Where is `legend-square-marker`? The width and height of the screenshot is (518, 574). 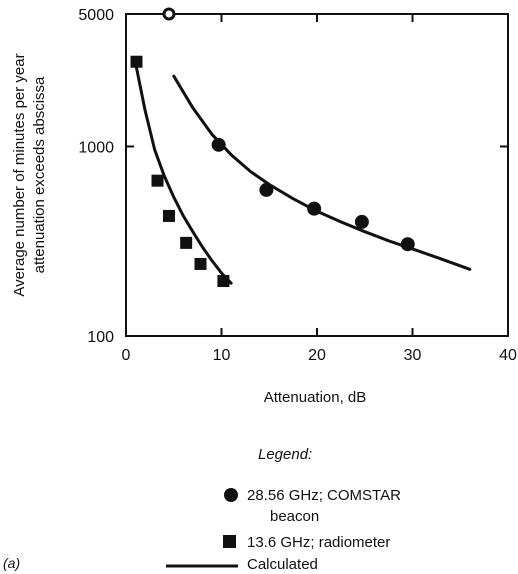 legend-square-marker is located at coordinates (229, 541).